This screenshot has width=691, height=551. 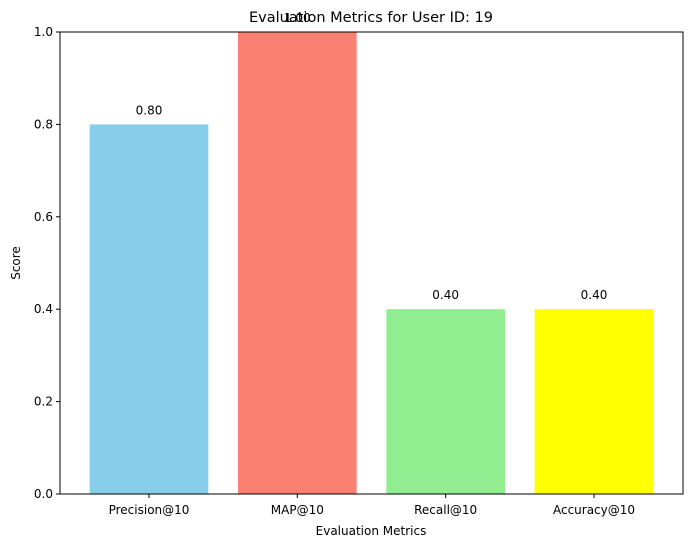 What do you see at coordinates (43, 32) in the screenshot?
I see `y-tick-label: 1.0` at bounding box center [43, 32].